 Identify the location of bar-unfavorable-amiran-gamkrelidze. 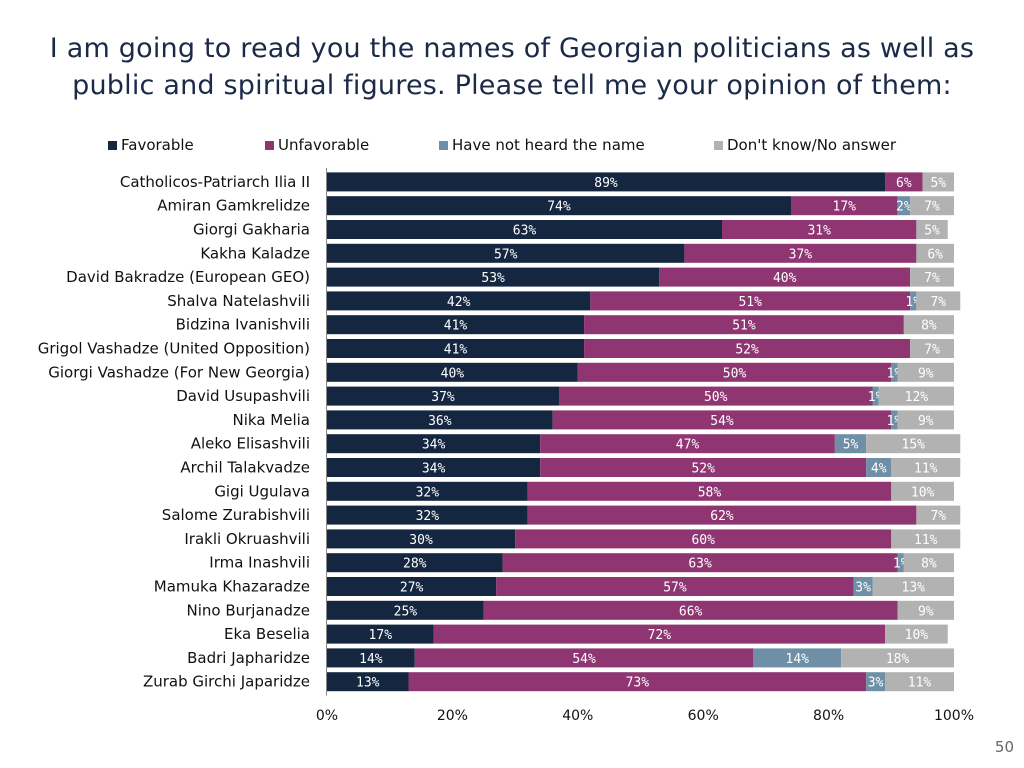
(844, 206).